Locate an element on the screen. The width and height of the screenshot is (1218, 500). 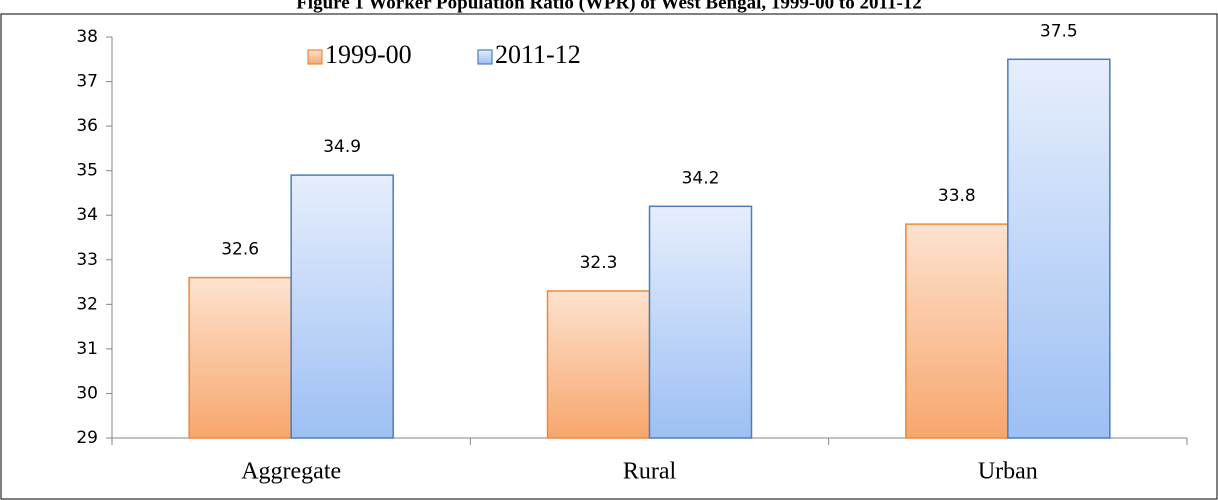
x-tick-label: Aggregate is located at coordinates (291, 472).